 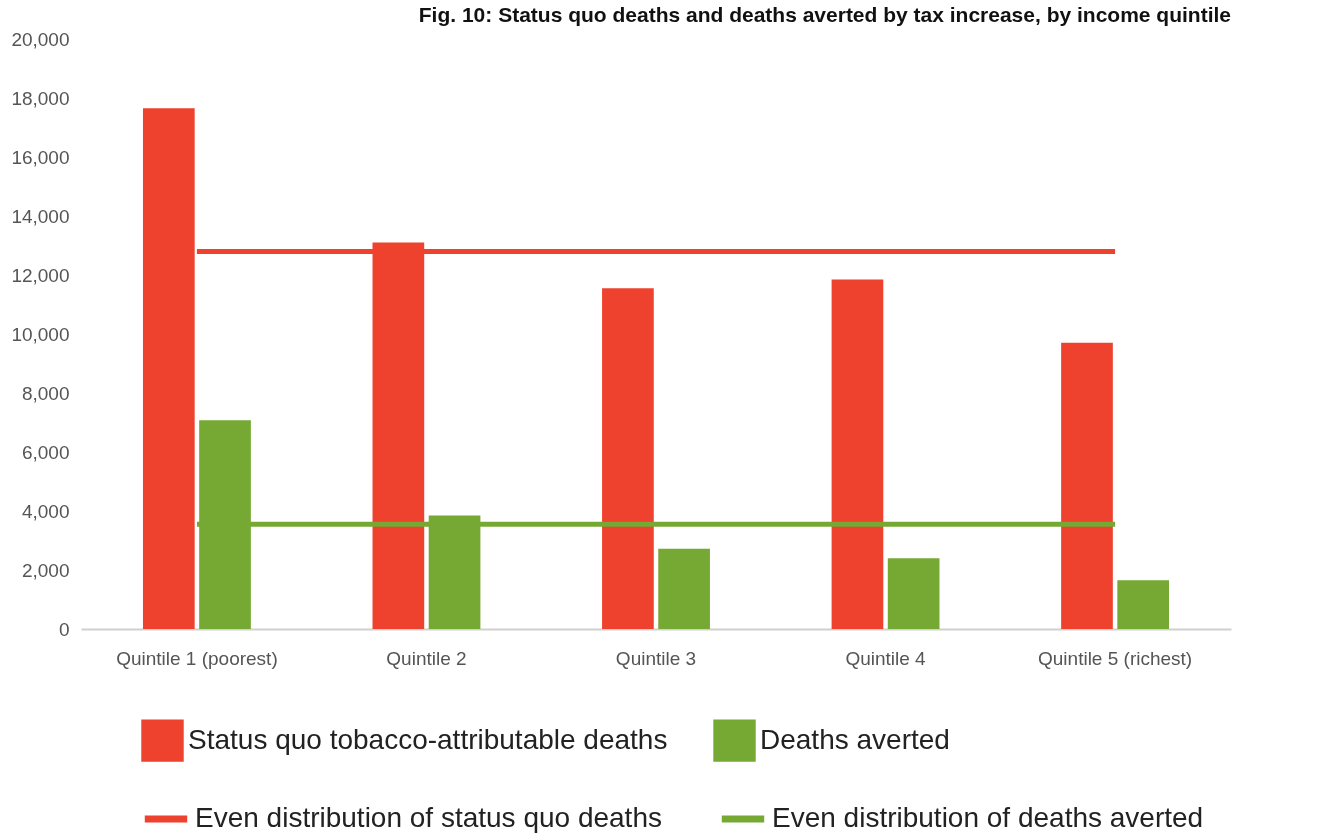 I want to click on y-tick-label: 0, so click(x=64, y=629).